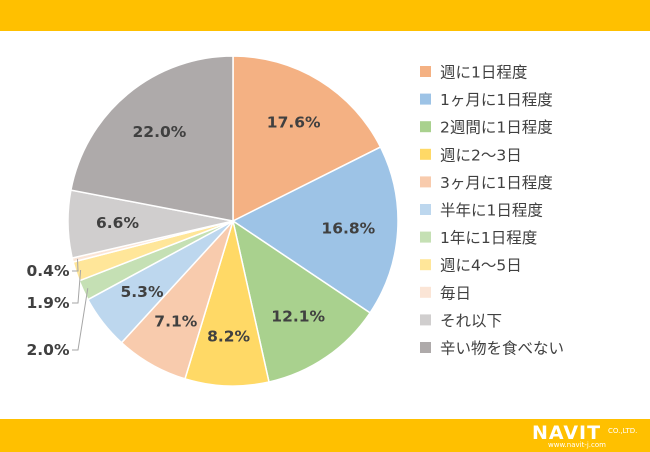  I want to click on legend-label: それ以下, so click(471, 321).